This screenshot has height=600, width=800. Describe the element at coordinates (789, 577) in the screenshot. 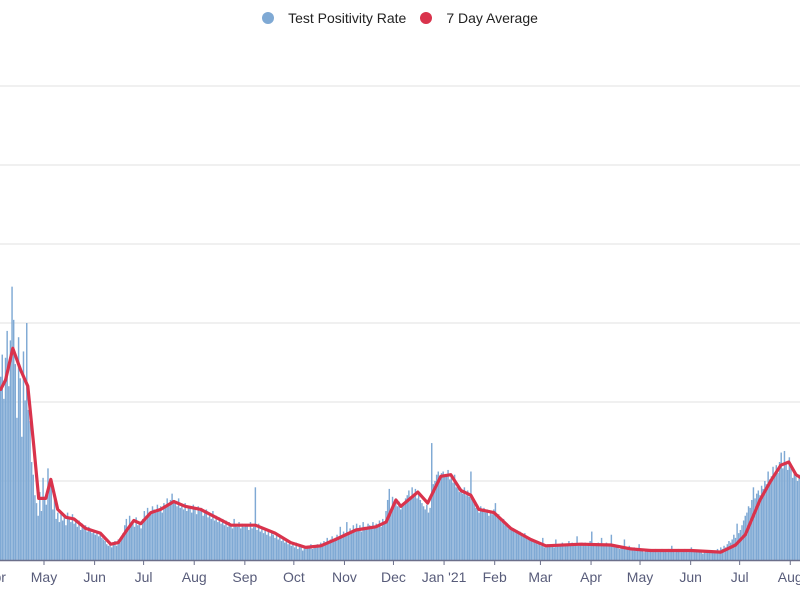

I see `x-tick-label: Aug` at that location.